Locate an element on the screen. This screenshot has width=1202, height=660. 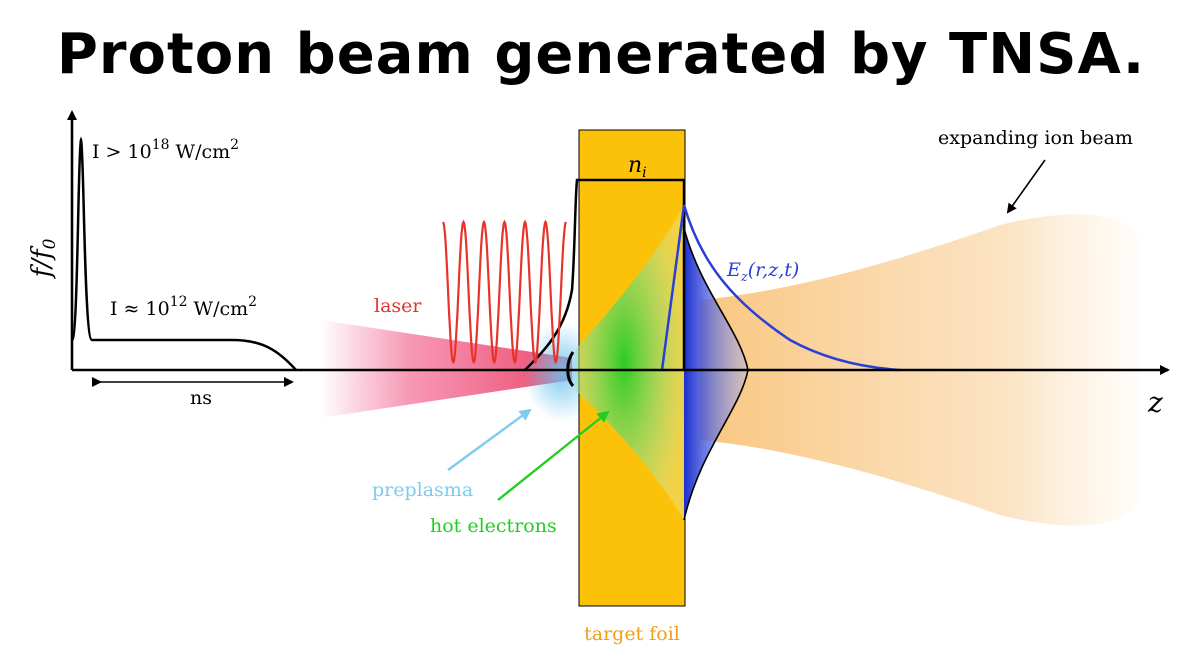
target-foil-label: target foil is located at coordinates (632, 634).